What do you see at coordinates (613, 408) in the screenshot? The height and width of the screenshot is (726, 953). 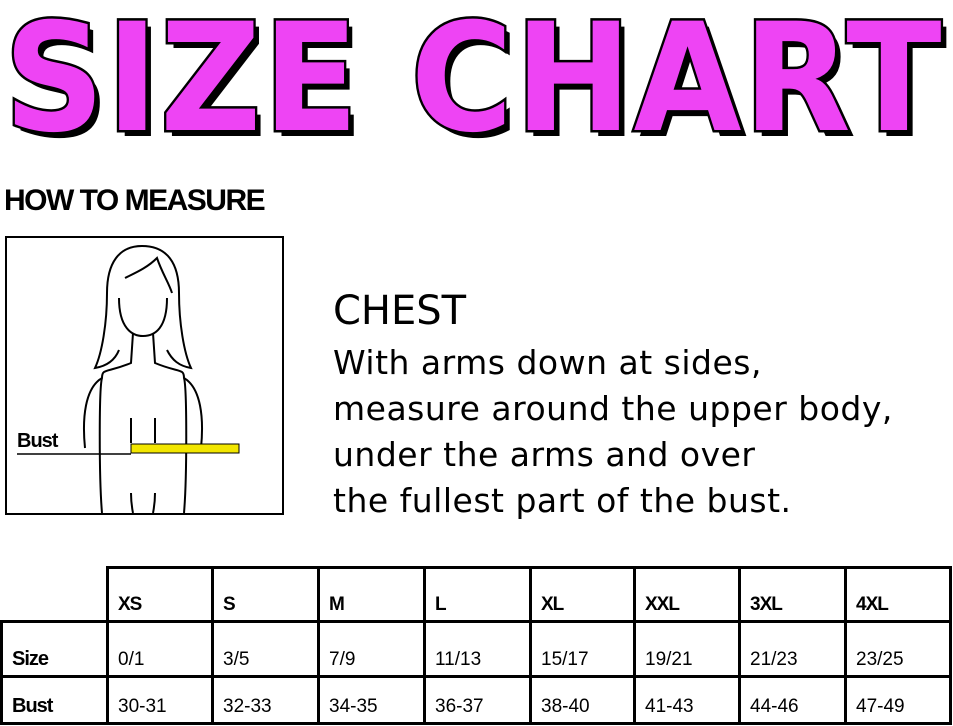 I see `instruction-line: measure around the upper body,` at bounding box center [613, 408].